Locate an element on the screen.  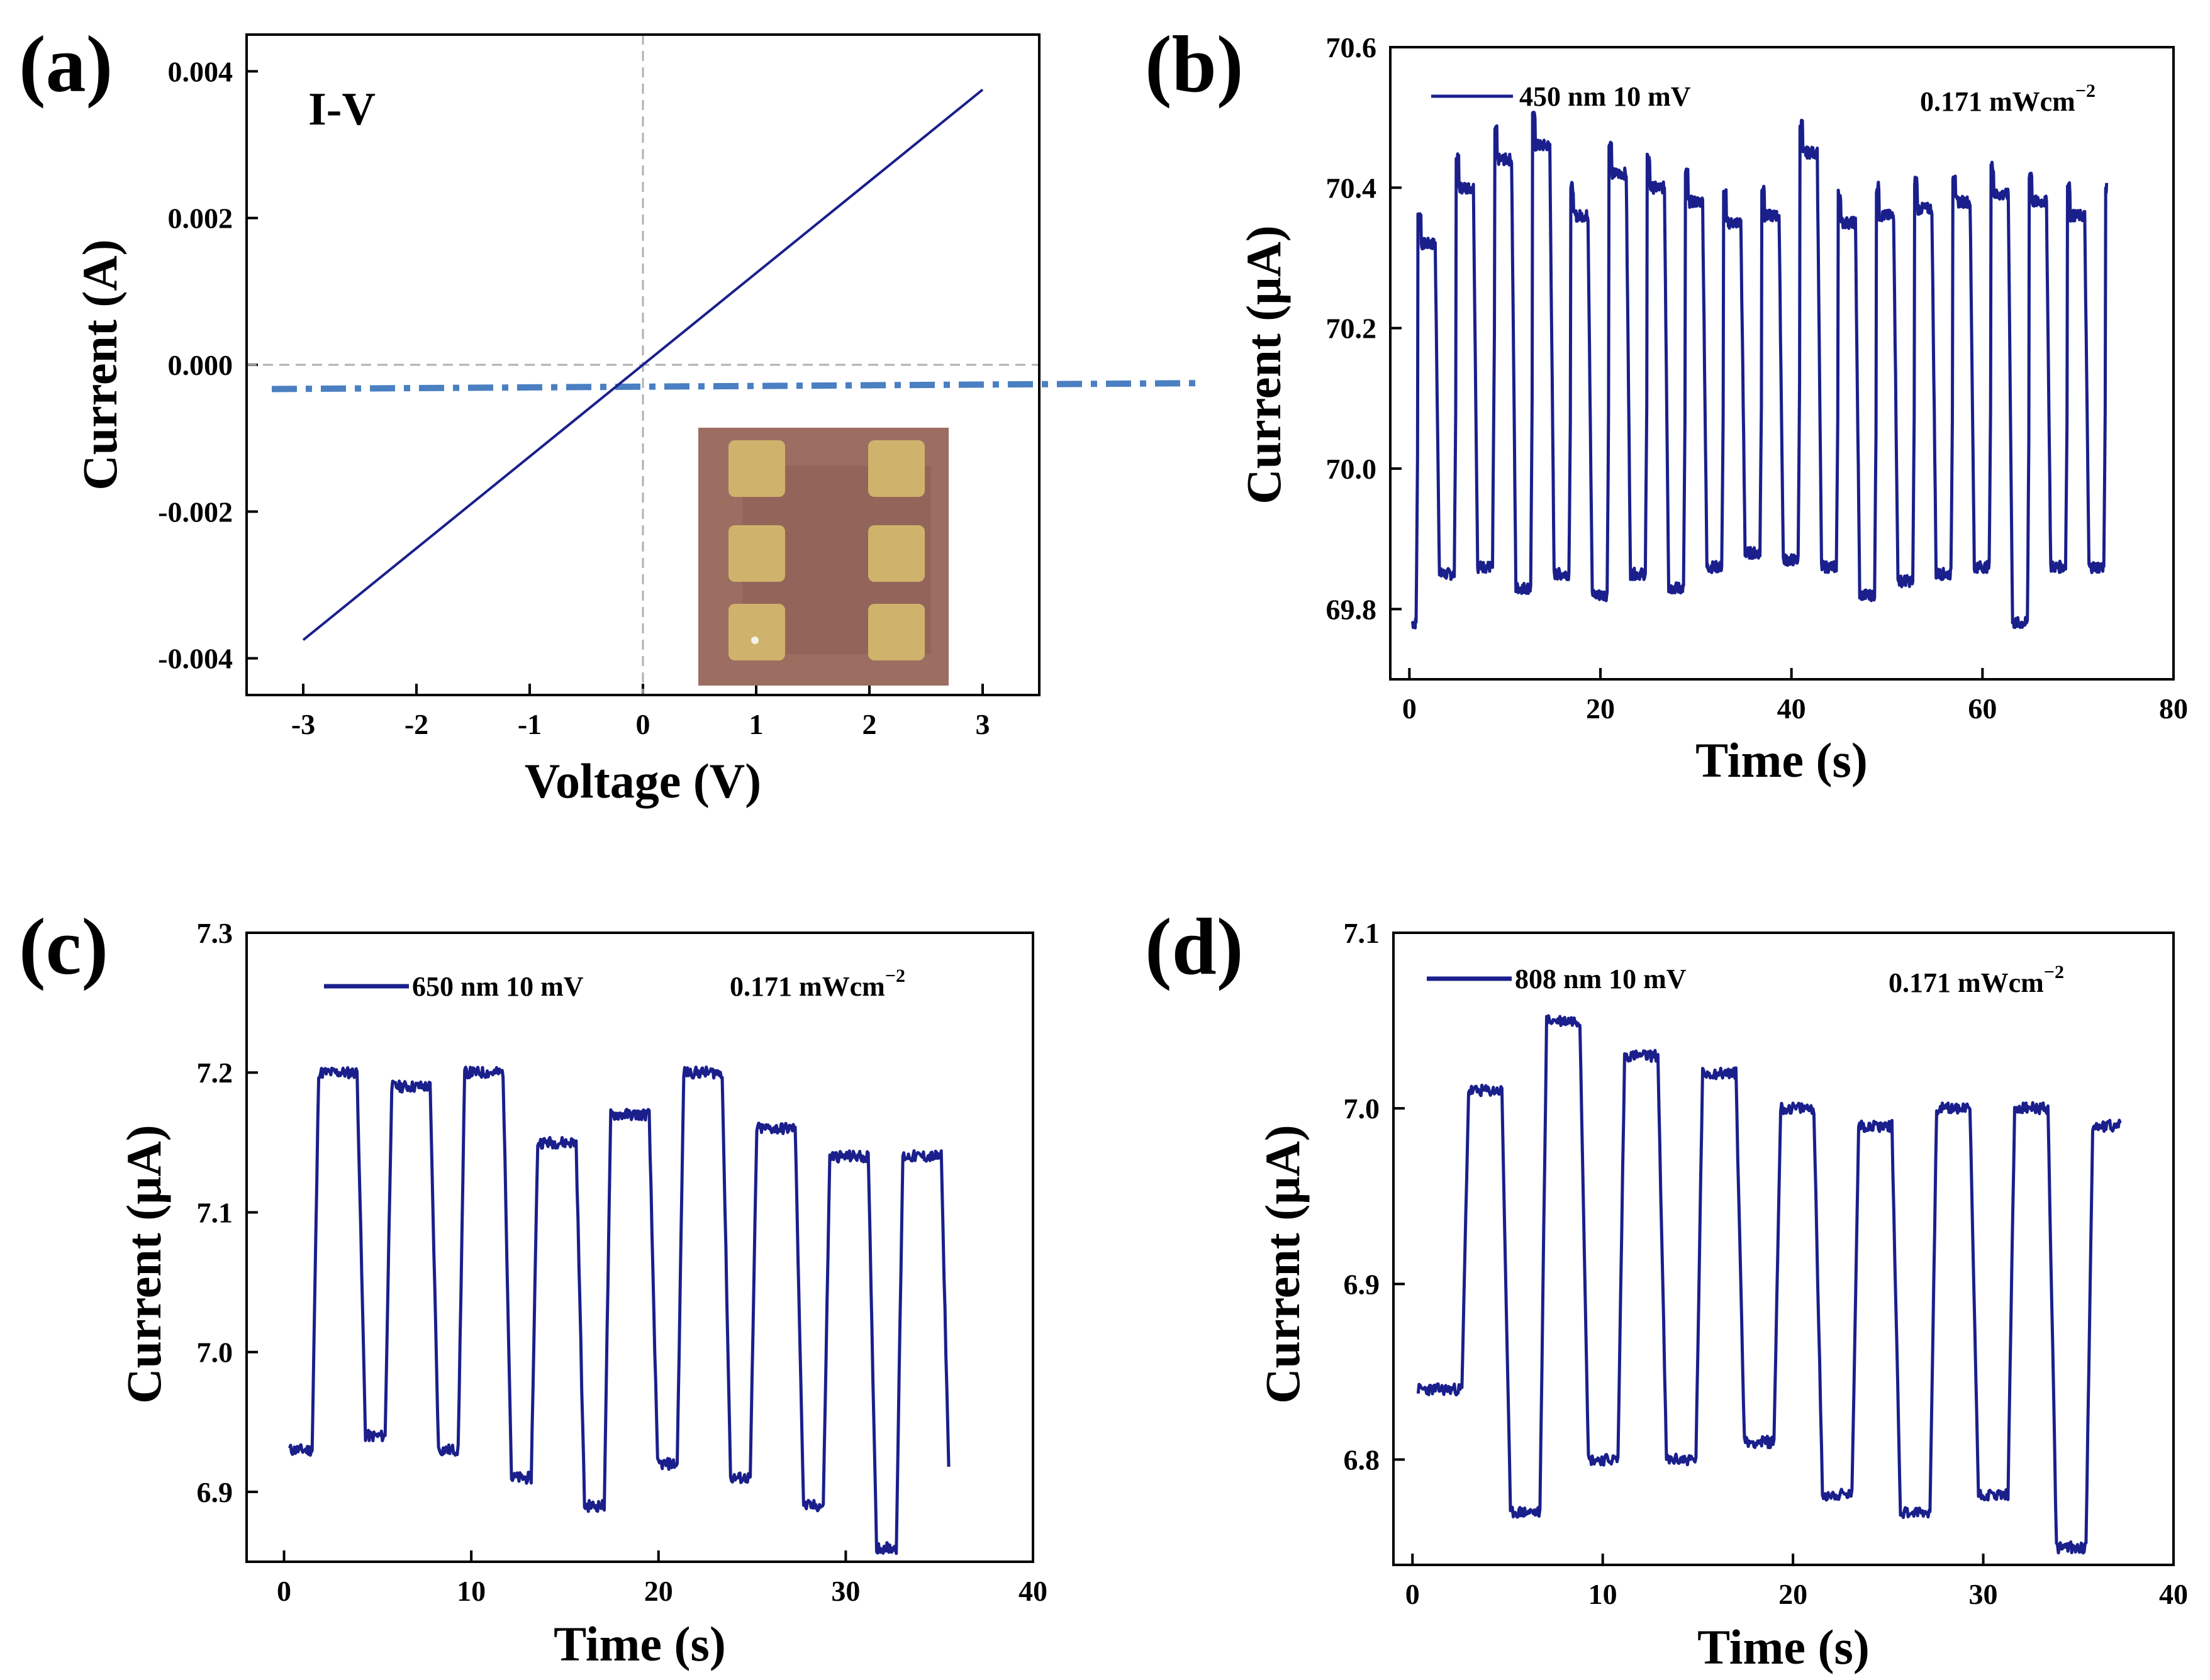
b-ytick-label: 70.2 is located at coordinates (1351, 329).